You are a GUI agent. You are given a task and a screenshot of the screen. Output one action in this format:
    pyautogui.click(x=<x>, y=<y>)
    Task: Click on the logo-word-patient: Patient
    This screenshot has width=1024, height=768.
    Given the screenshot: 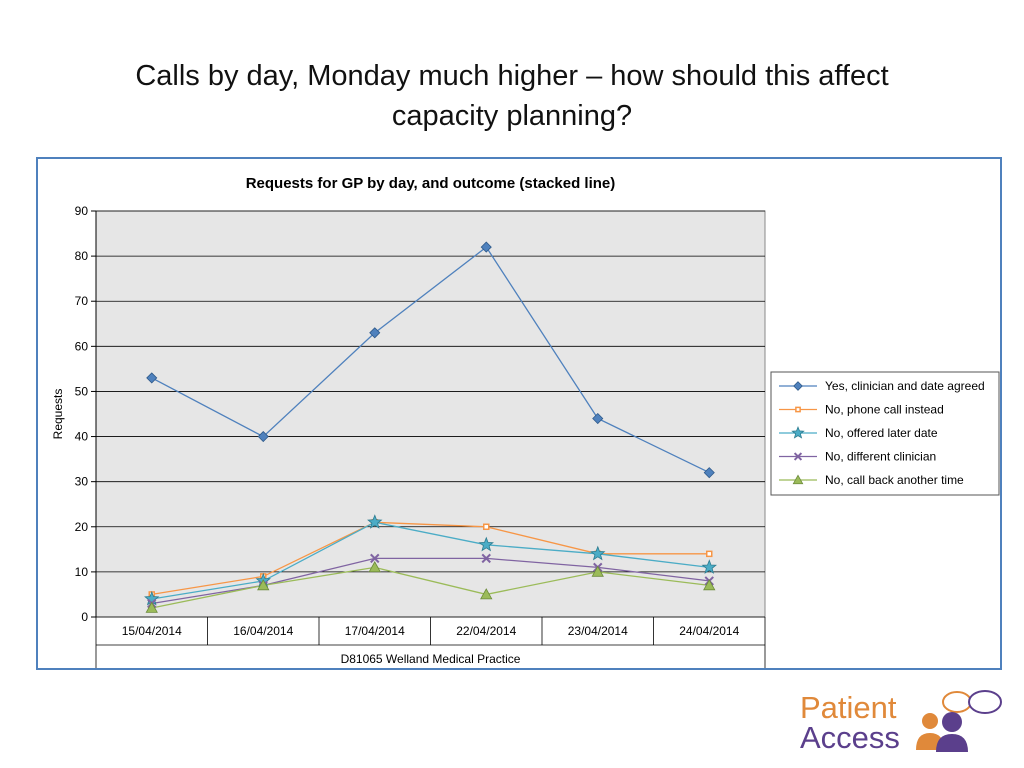 What is the action you would take?
    pyautogui.click(x=848, y=707)
    